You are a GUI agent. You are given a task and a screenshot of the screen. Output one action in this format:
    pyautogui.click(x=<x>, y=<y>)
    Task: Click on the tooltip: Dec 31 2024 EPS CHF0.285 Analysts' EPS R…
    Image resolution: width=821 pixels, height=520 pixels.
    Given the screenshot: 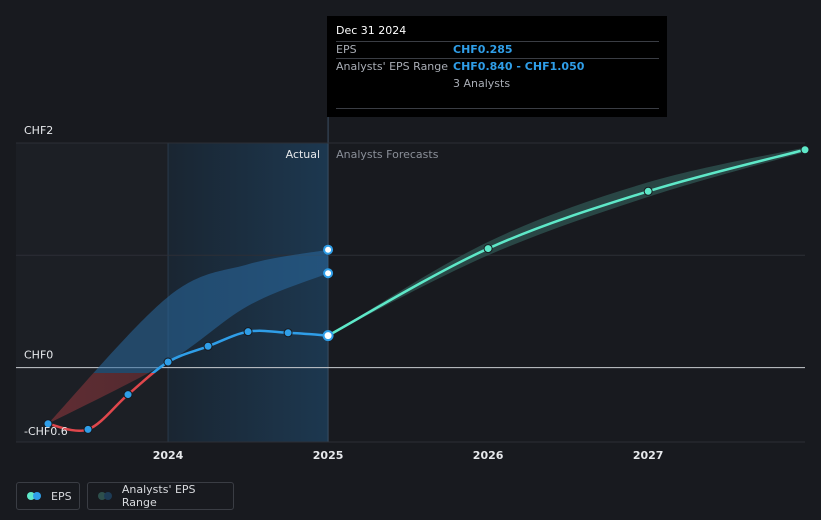 What is the action you would take?
    pyautogui.click(x=497, y=66)
    